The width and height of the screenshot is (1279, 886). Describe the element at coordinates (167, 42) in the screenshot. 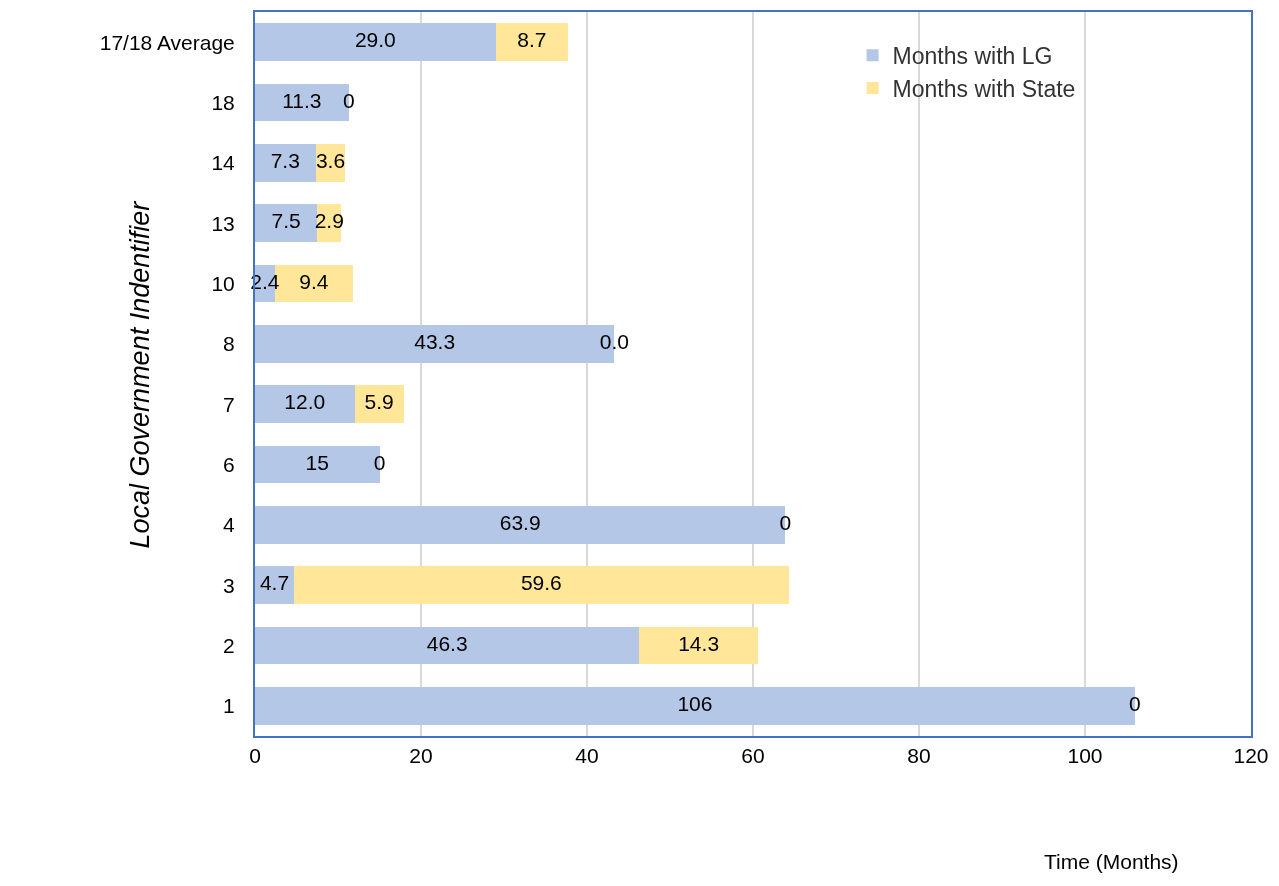

I see `y-tick-label: 17/18 Average` at that location.